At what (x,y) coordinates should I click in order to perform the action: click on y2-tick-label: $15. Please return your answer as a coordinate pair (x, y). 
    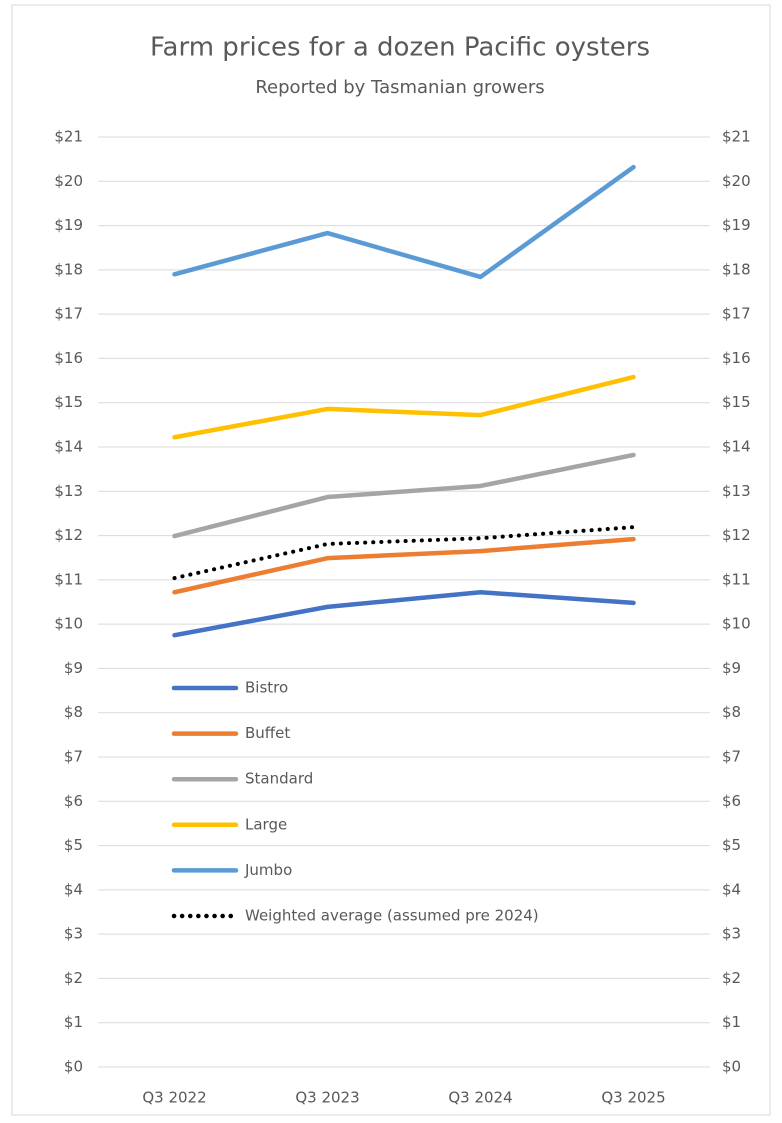
    Looking at the image, I should click on (736, 402).